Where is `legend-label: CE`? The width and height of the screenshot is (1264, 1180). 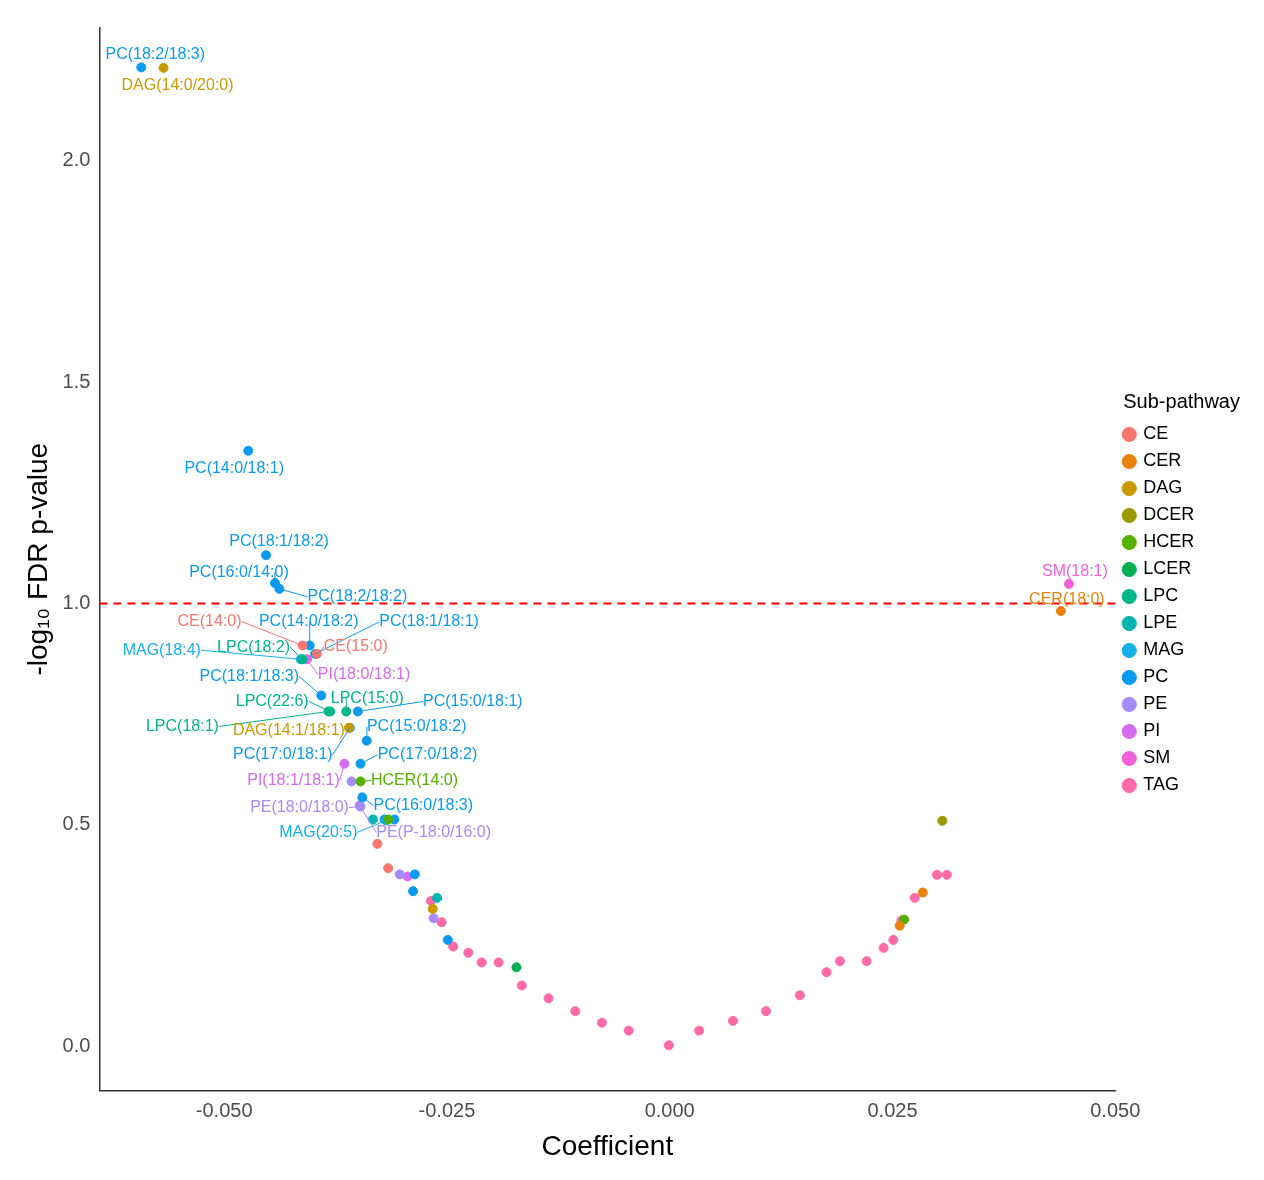
legend-label: CE is located at coordinates (1156, 433).